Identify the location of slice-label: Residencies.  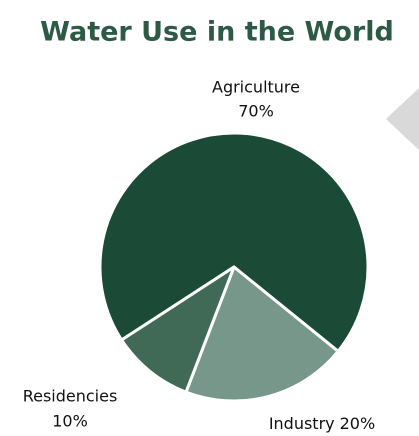
(70, 396).